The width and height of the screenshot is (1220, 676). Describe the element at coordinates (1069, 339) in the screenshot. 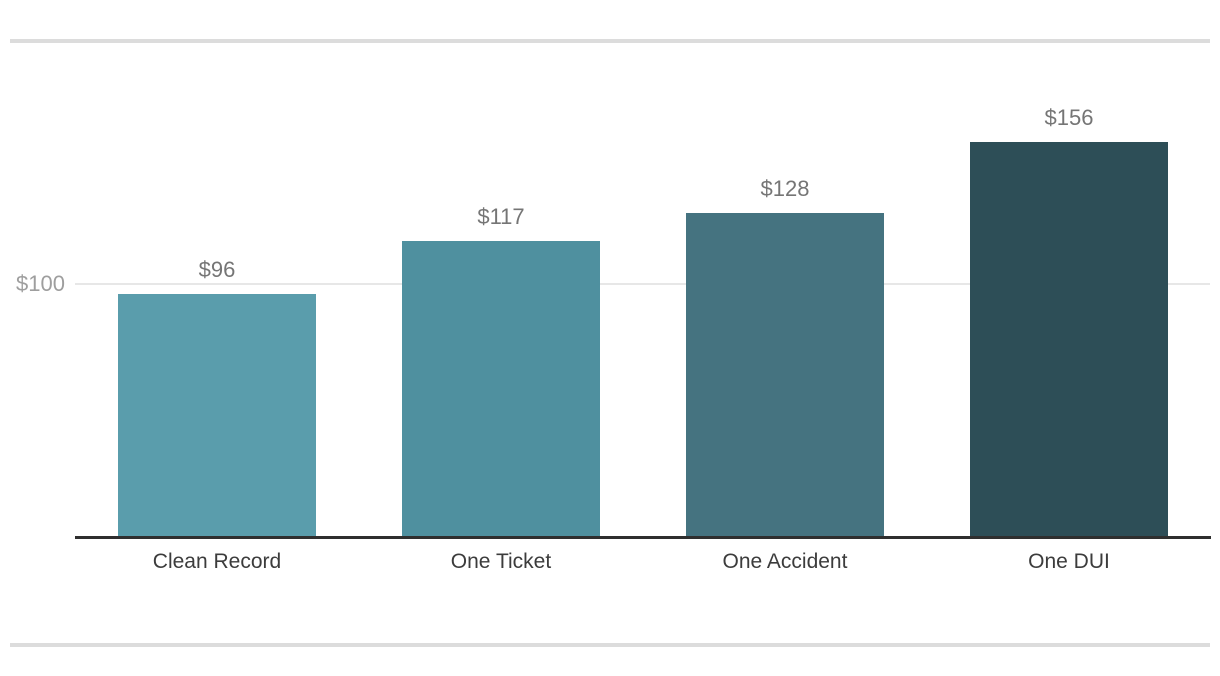

I see `bar-one-dui` at that location.